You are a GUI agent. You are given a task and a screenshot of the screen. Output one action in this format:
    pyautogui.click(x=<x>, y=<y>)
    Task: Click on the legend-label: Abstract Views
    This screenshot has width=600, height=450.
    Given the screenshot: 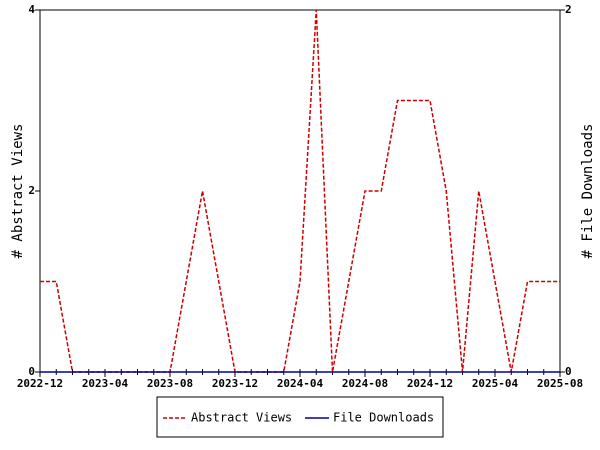 What is the action you would take?
    pyautogui.click(x=241, y=418)
    